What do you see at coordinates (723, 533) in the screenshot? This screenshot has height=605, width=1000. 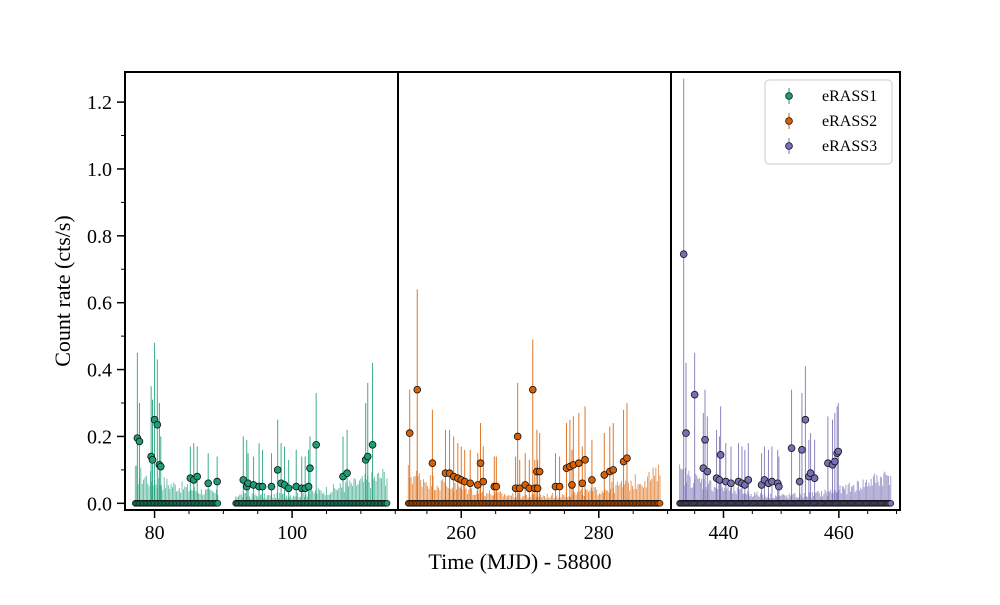 I see `x-tick-label: 440` at bounding box center [723, 533].